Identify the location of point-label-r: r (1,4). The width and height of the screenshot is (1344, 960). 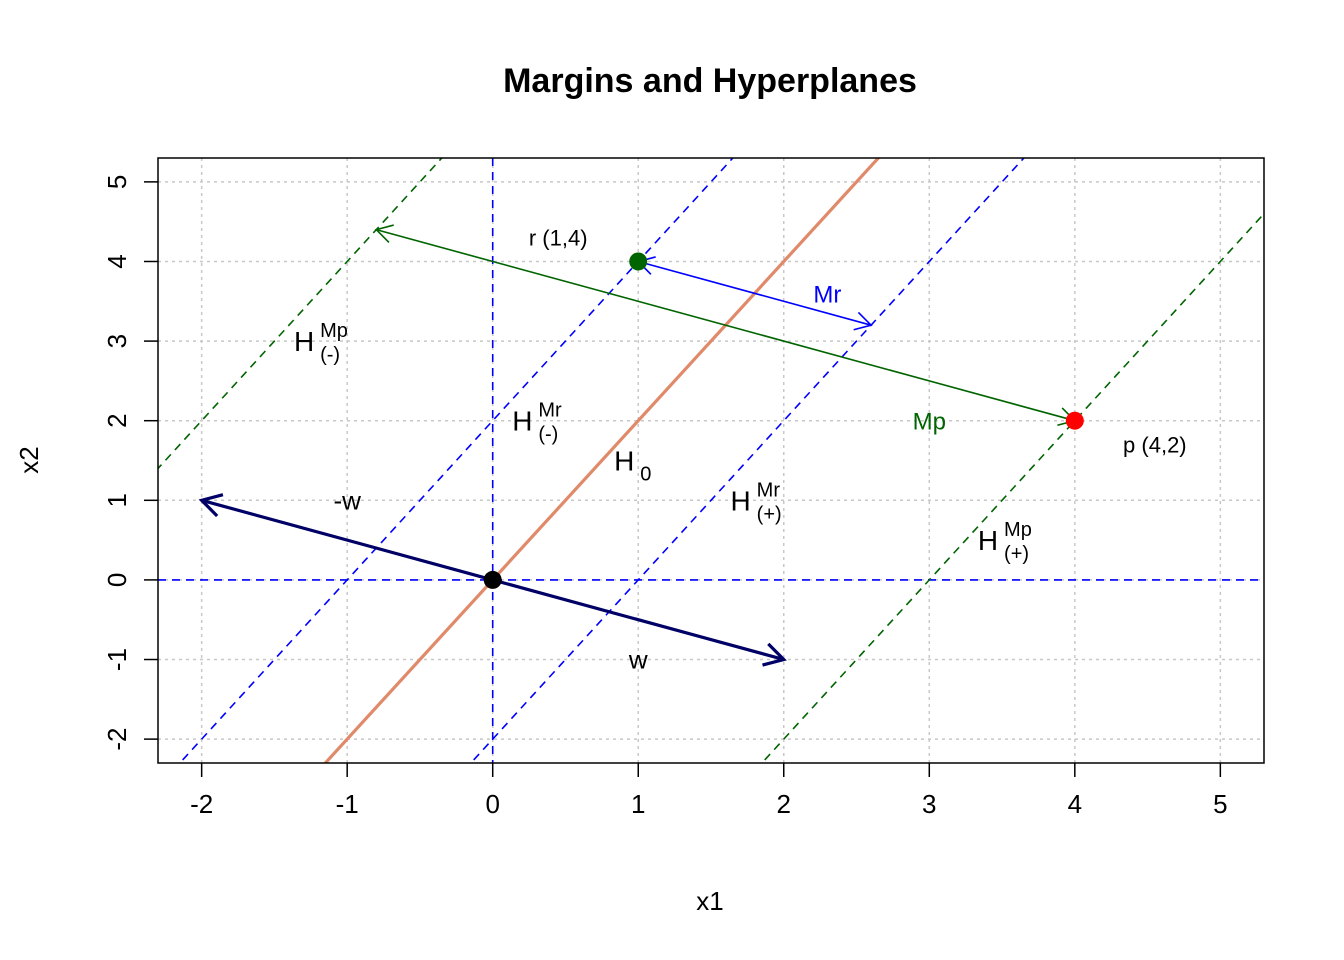
(558, 238).